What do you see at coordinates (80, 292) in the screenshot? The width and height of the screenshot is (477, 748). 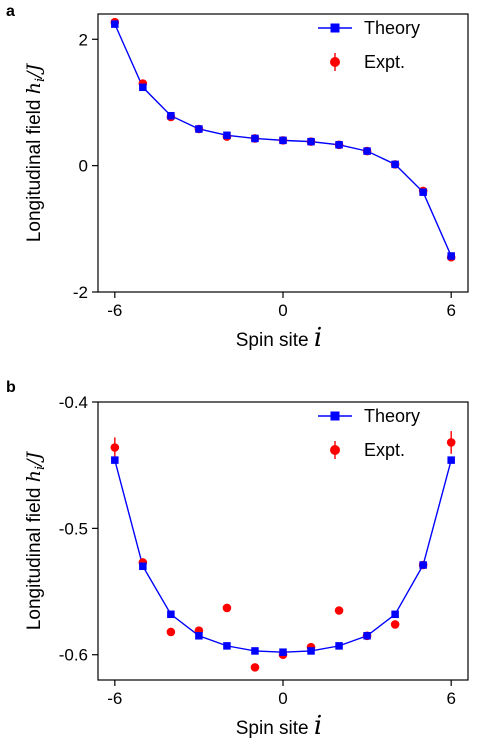 I see `y-tick-label: -2` at bounding box center [80, 292].